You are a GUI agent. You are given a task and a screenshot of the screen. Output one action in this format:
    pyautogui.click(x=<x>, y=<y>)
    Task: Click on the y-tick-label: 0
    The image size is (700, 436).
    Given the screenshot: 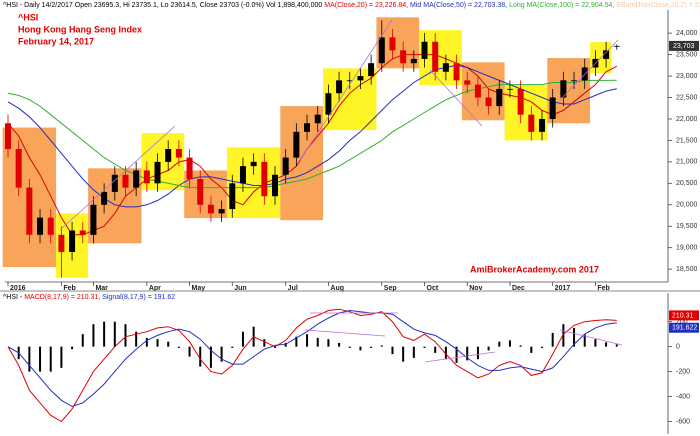 What is the action you would take?
    pyautogui.click(x=678, y=346)
    